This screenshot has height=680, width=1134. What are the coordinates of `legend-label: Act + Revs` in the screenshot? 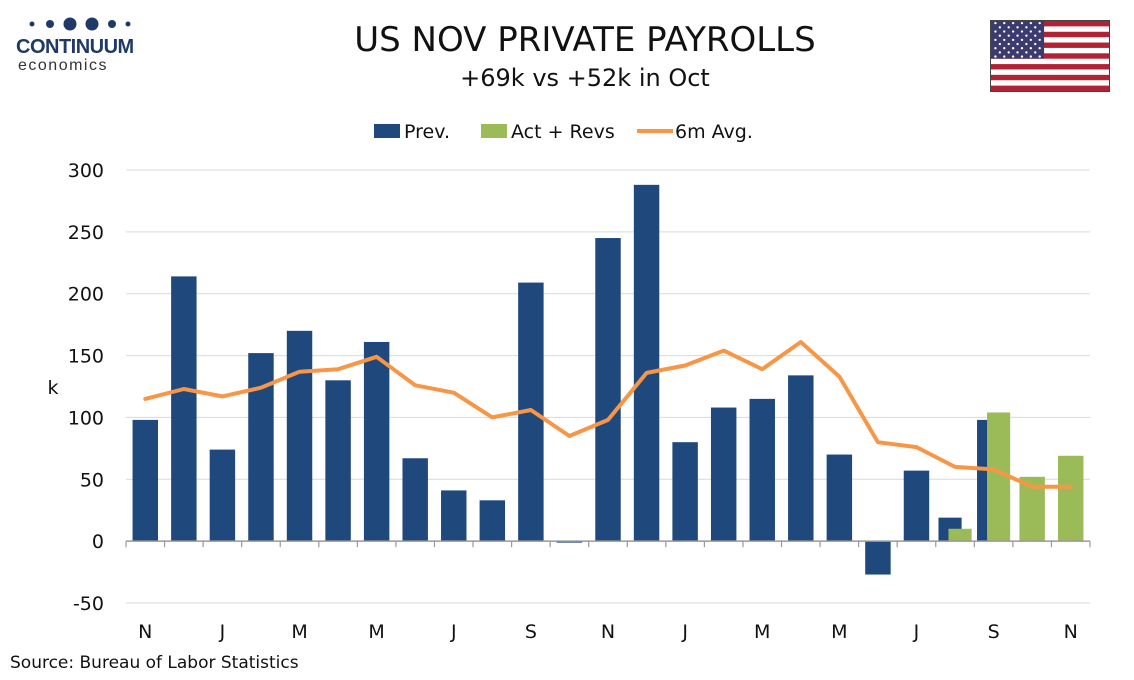 It's located at (563, 132).